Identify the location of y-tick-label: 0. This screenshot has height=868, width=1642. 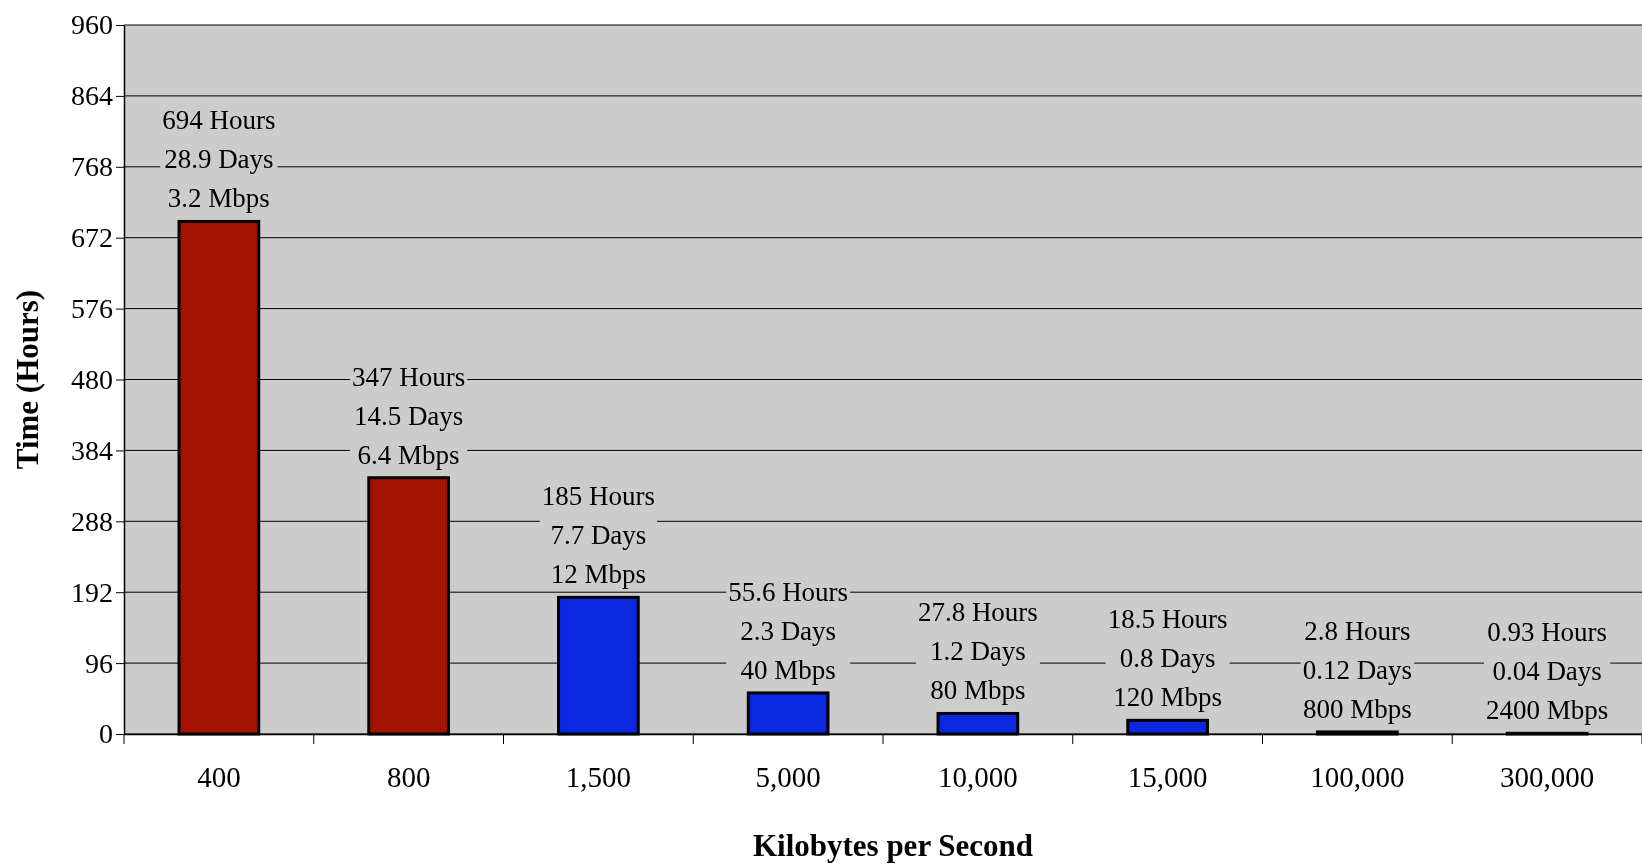
(106, 734).